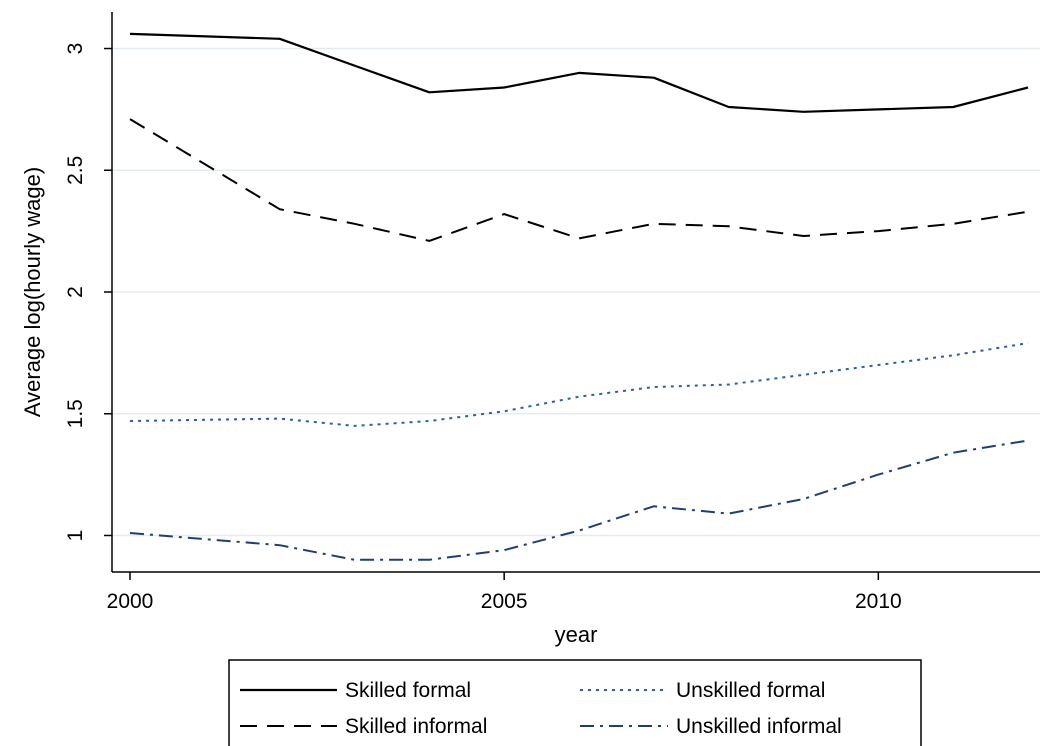 The width and height of the screenshot is (1057, 746). I want to click on x-tick-label-1: 2005, so click(504, 601).